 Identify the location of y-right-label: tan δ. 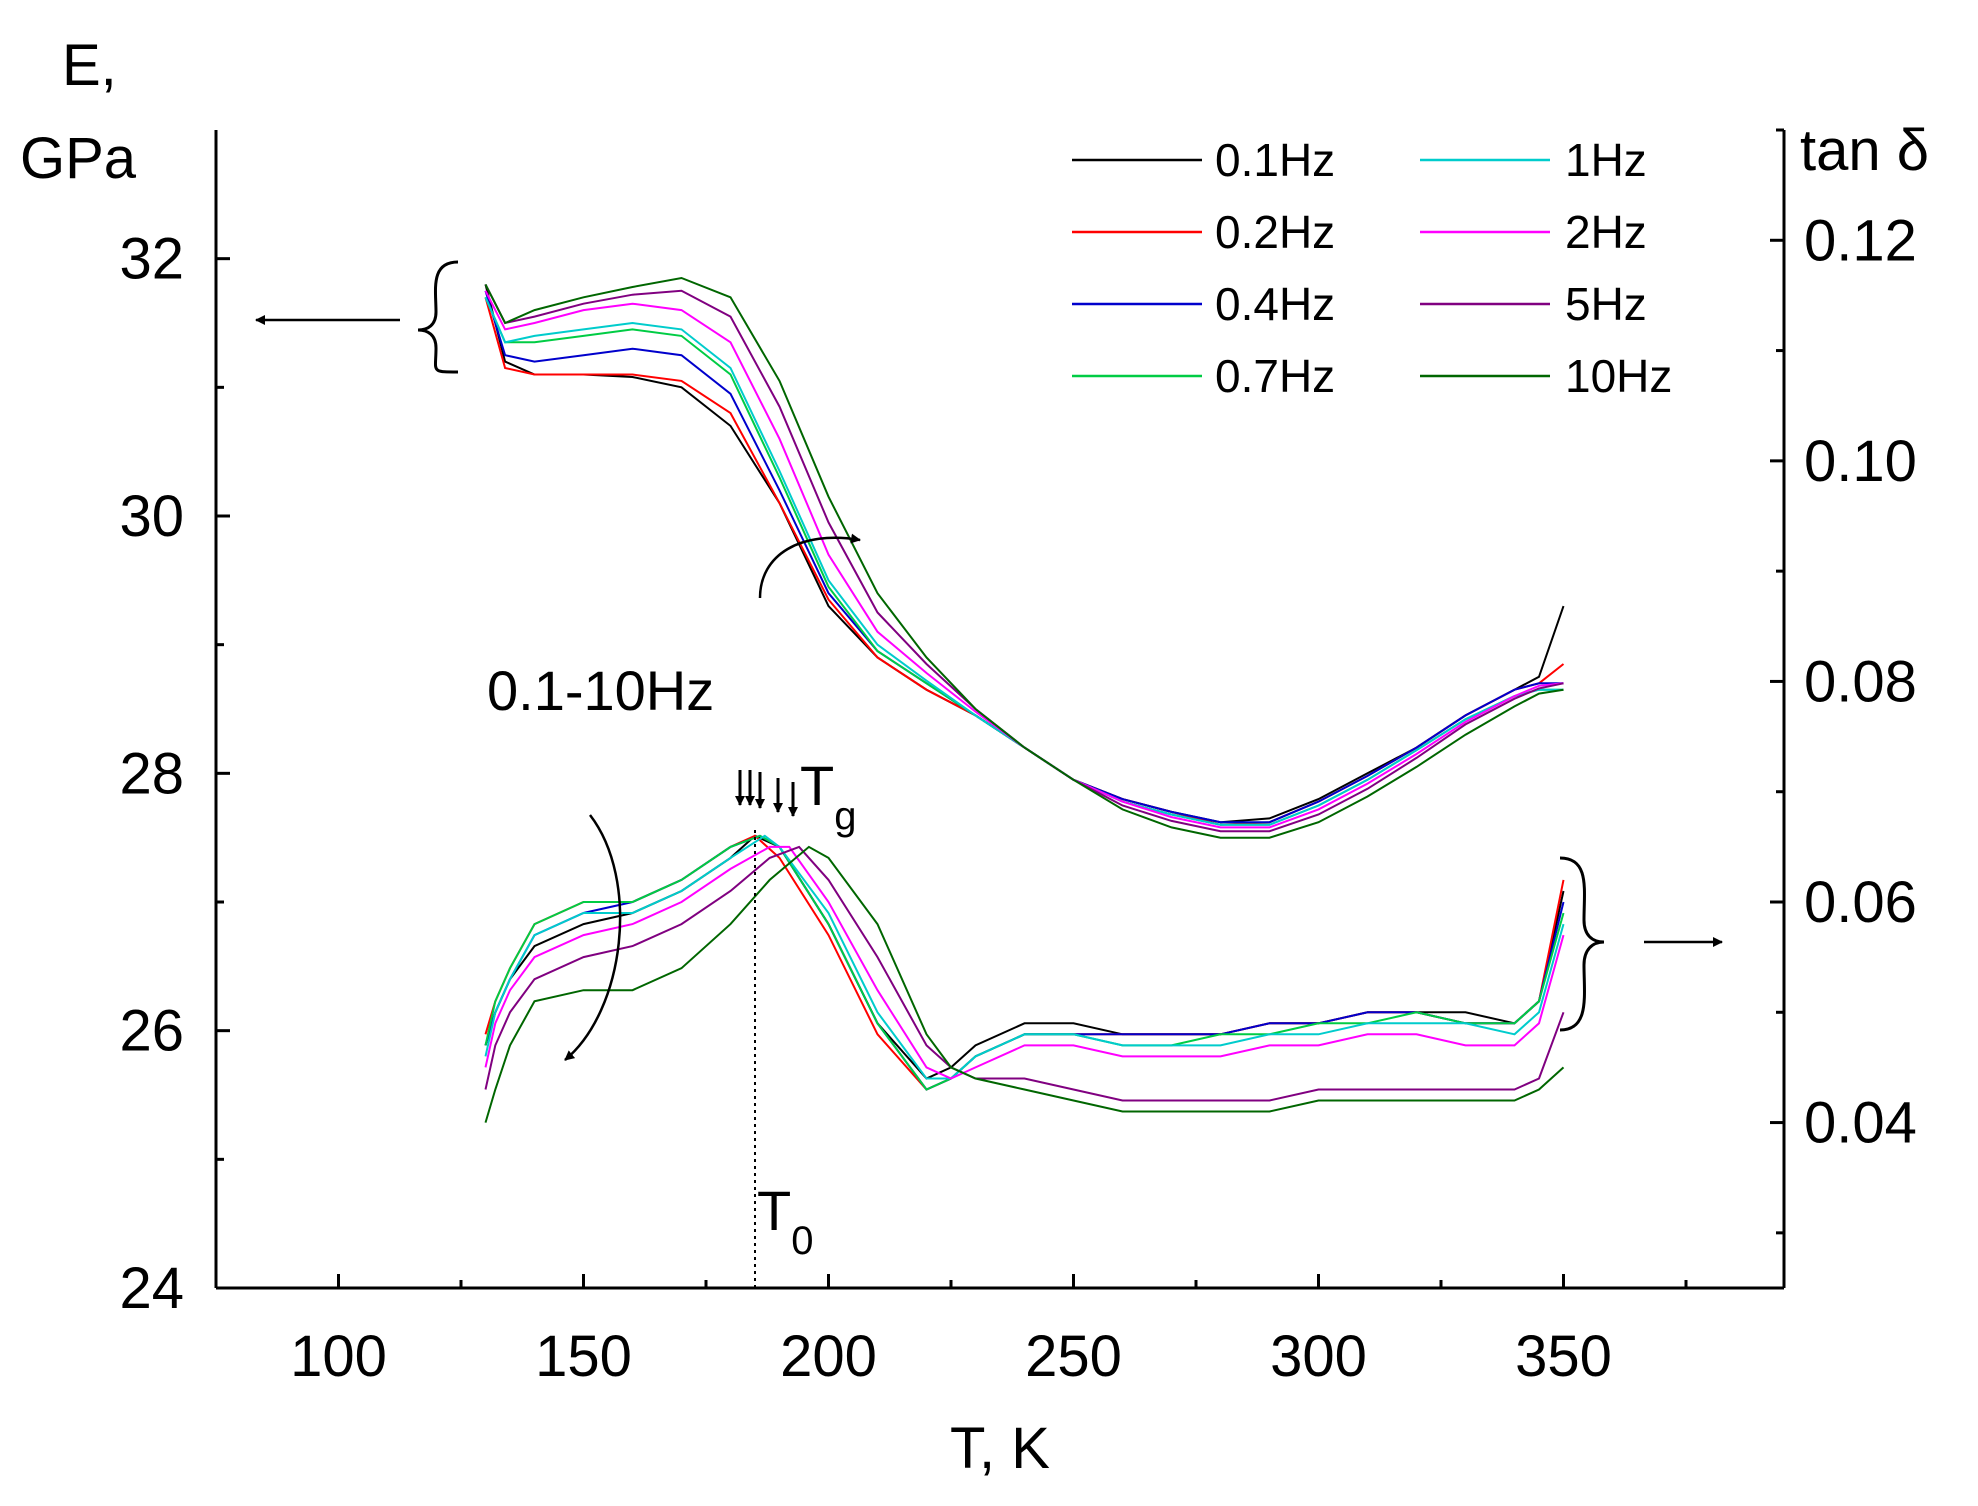
(1864, 150).